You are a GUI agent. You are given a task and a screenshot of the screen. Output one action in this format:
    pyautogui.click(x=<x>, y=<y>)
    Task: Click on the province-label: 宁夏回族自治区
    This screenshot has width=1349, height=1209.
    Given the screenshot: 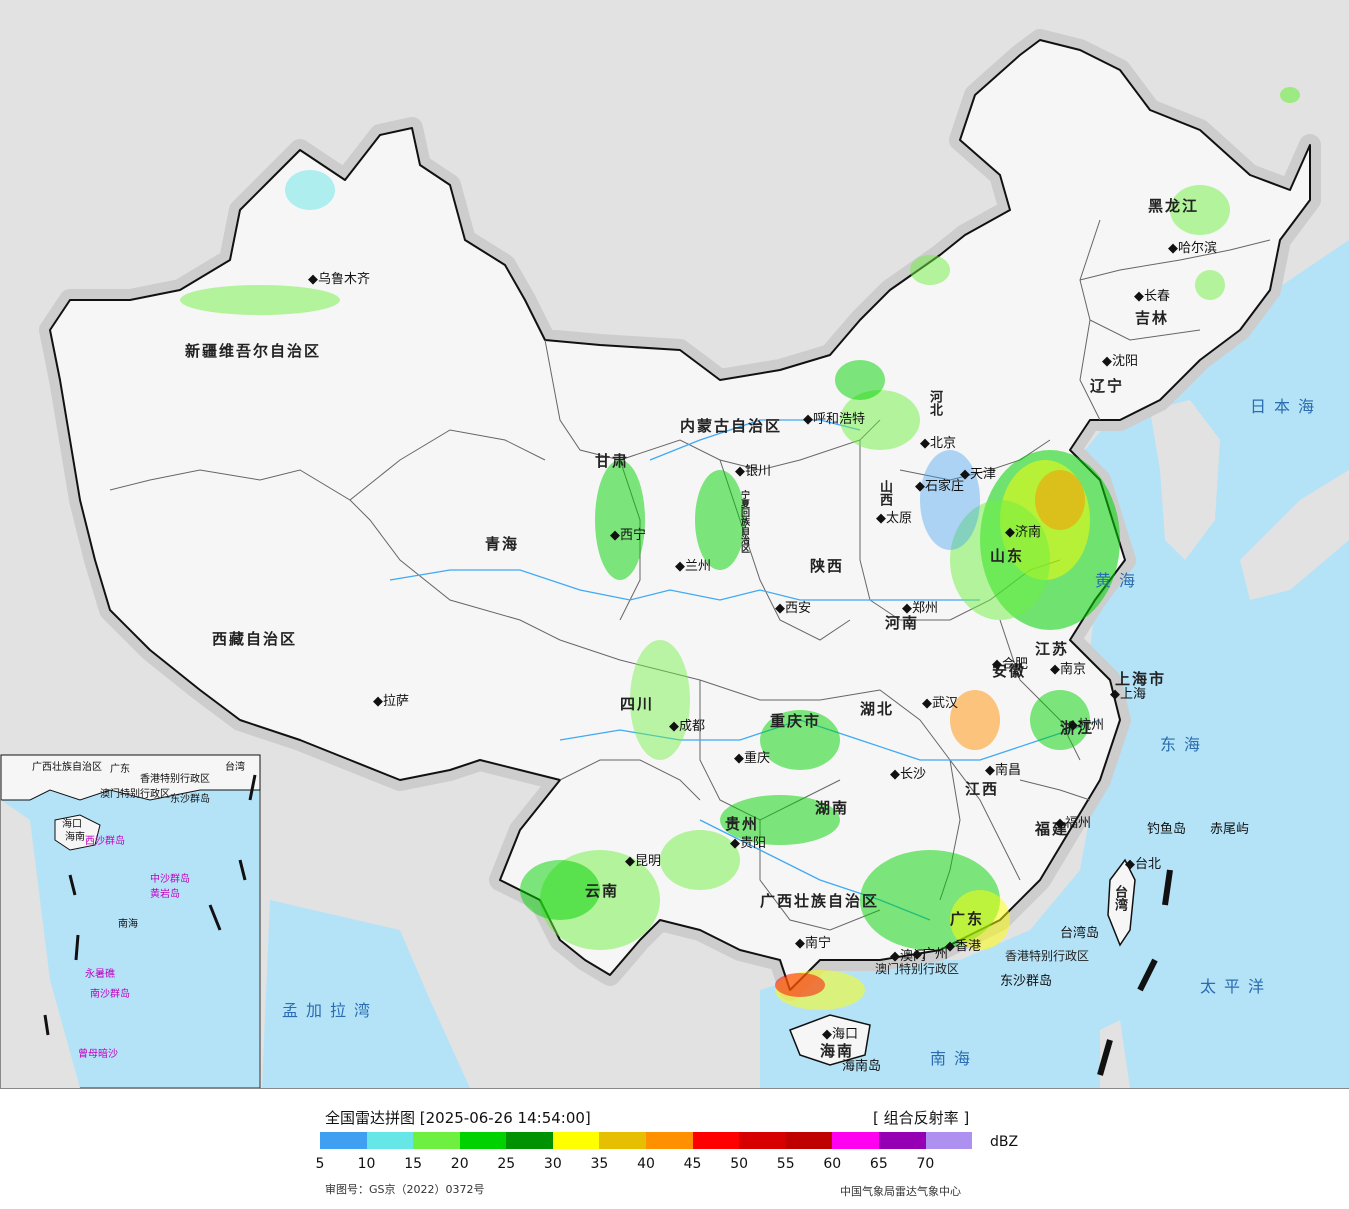 What is the action you would take?
    pyautogui.click(x=744, y=521)
    